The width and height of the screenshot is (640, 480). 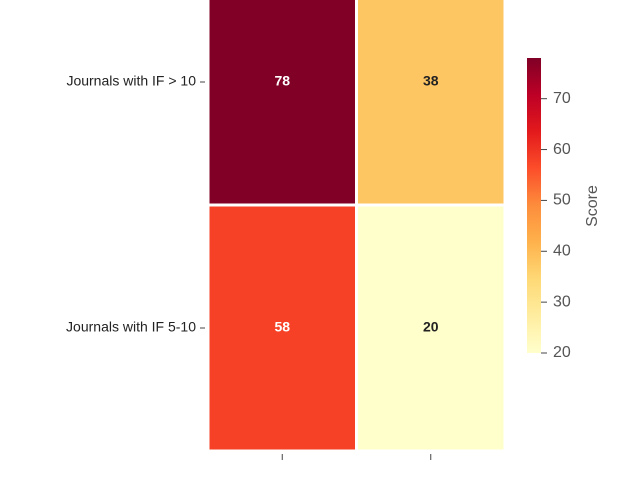 What do you see at coordinates (562, 200) in the screenshot?
I see `colorbar-tick-label: 50` at bounding box center [562, 200].